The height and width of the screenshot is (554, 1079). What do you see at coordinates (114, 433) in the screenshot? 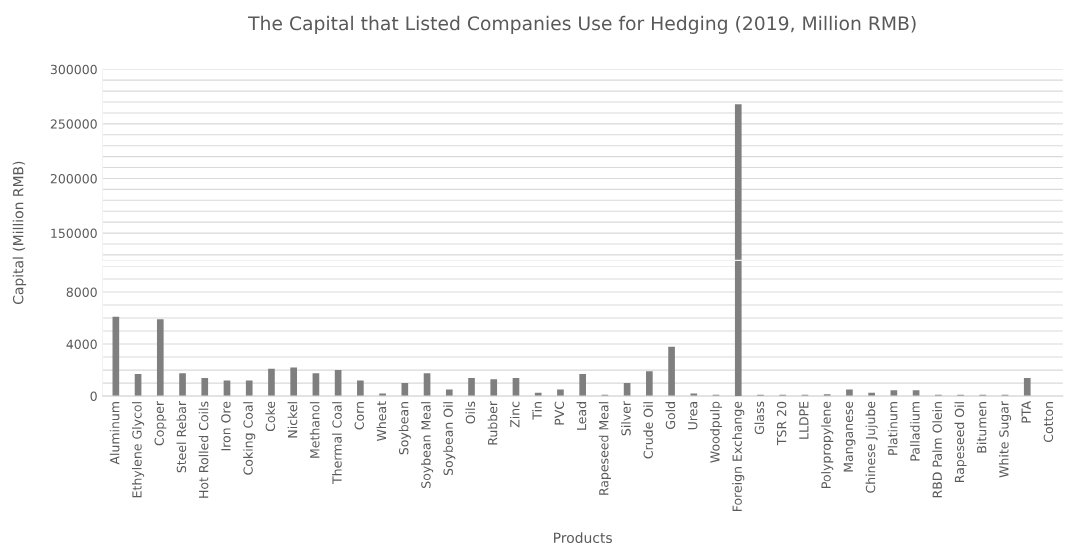
I see `x-tick-label: Aluminum` at bounding box center [114, 433].